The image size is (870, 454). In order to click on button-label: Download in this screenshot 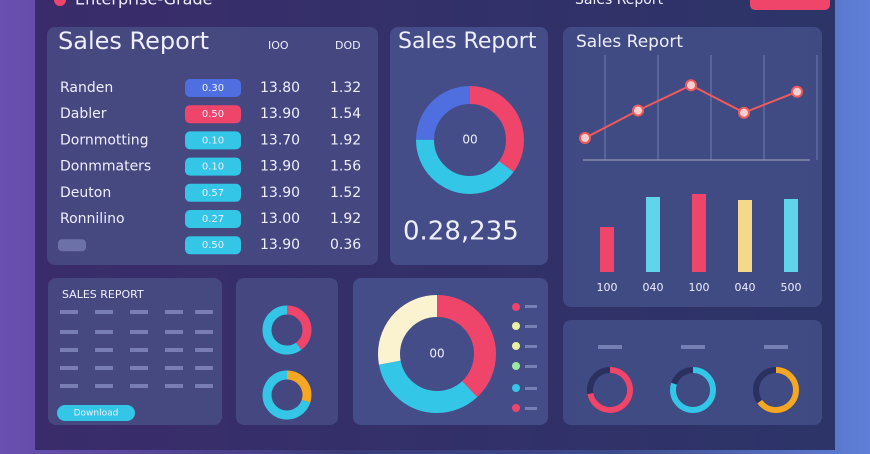, I will do `click(96, 414)`.